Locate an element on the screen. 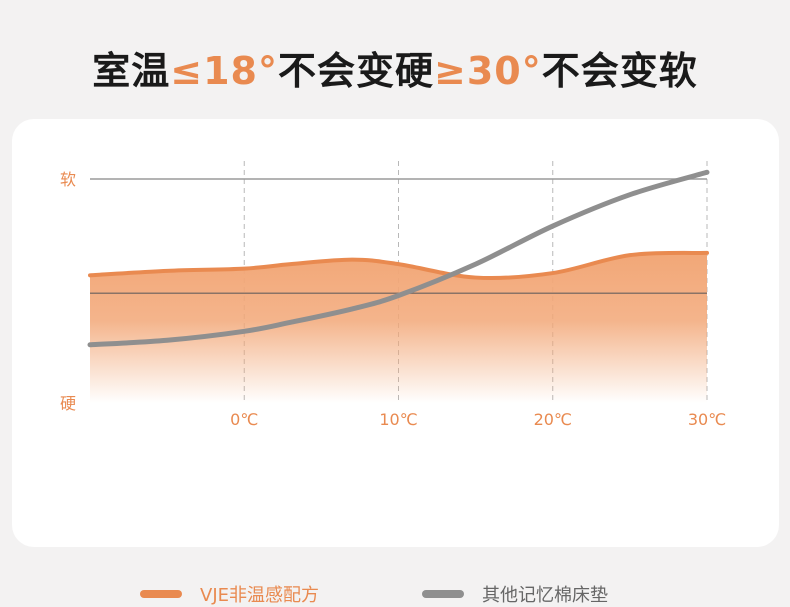 The height and width of the screenshot is (607, 790). legend-label-other: 其他记忆棉床垫 is located at coordinates (545, 595).